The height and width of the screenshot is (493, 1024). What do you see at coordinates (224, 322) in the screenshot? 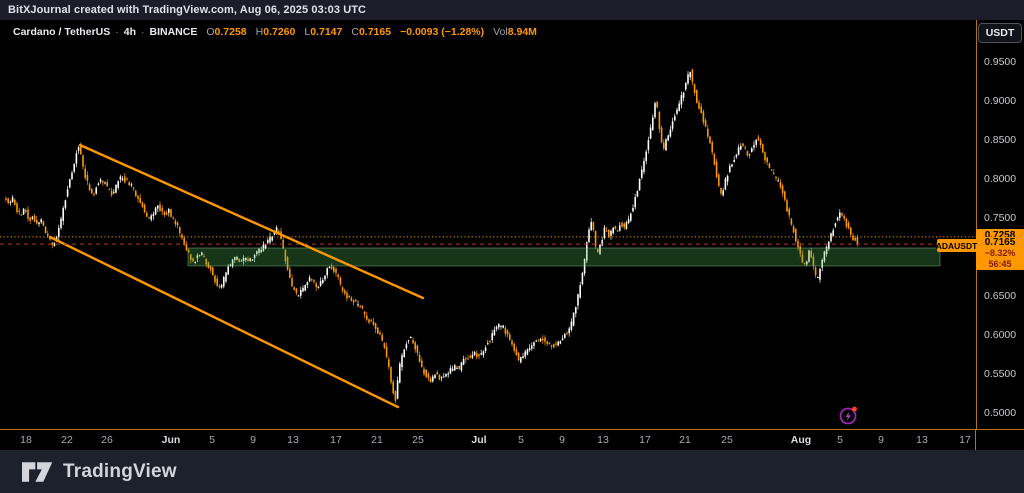
I see `channel-lower-trendline` at bounding box center [224, 322].